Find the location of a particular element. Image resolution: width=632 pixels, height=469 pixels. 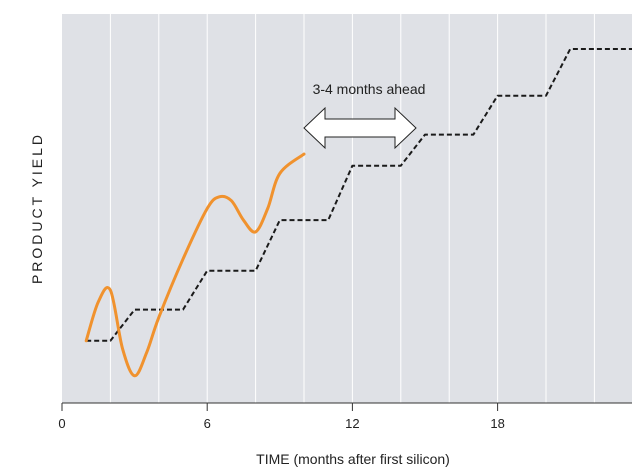

x-tick-label-18: 18 is located at coordinates (497, 423).